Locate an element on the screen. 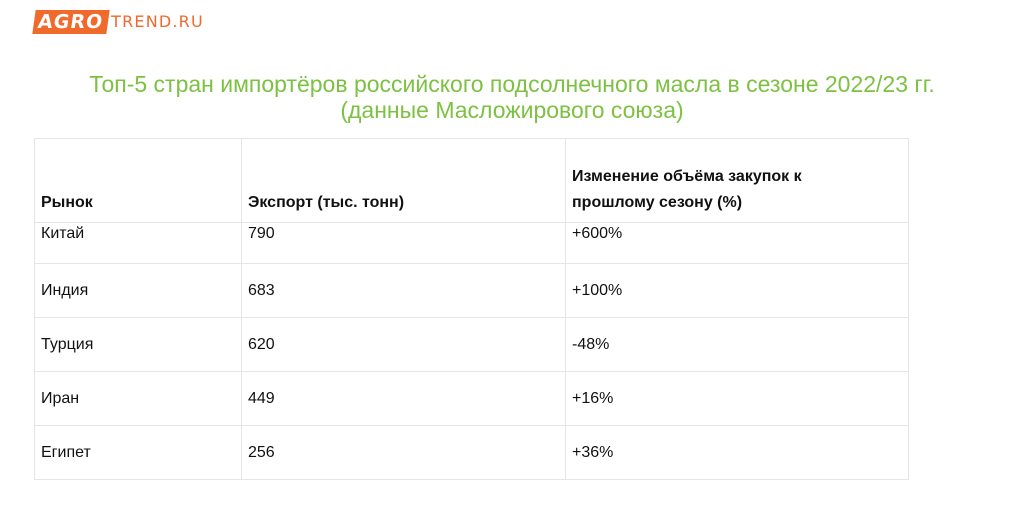 This screenshot has height=507, width=1024. table-row: Турция 620 -48% is located at coordinates (471, 344).